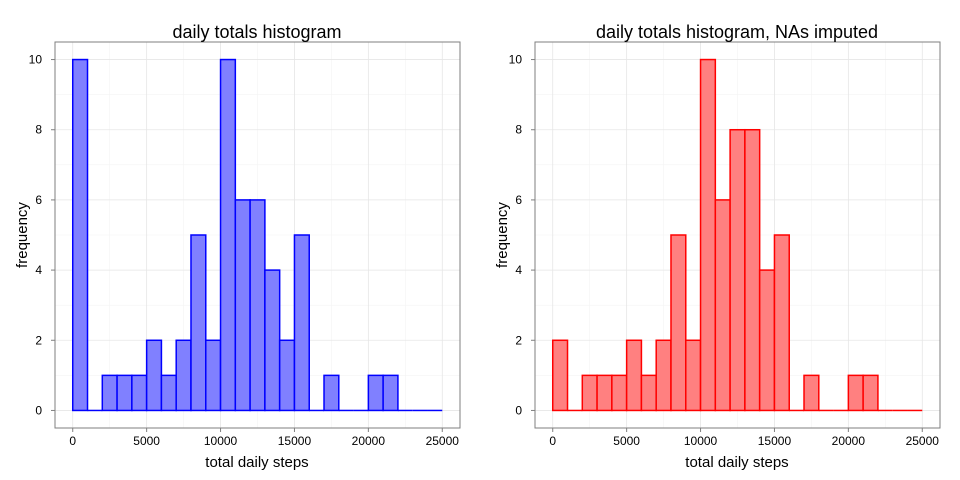  What do you see at coordinates (737, 32) in the screenshot?
I see `chart-title: daily totals histogram, NAs imputed` at bounding box center [737, 32].